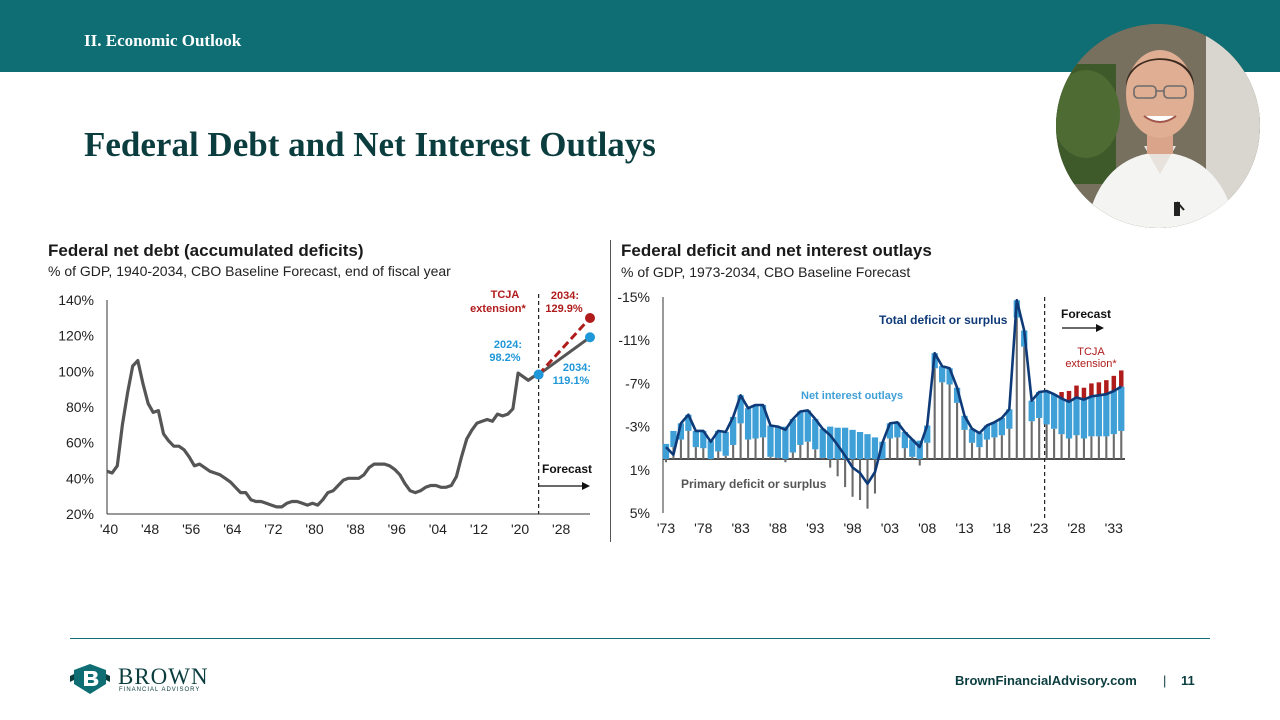 The image size is (1280, 720). What do you see at coordinates (890, 528) in the screenshot?
I see `deficit-x-tick-label: '03` at bounding box center [890, 528].